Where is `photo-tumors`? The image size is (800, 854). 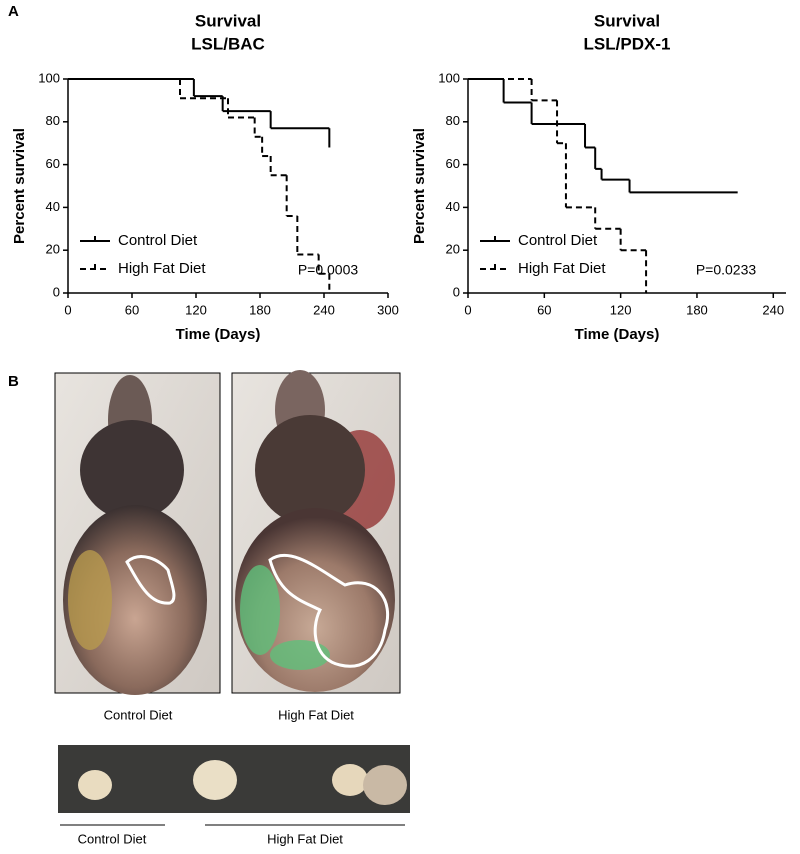
photo-tumors is located at coordinates (234, 779).